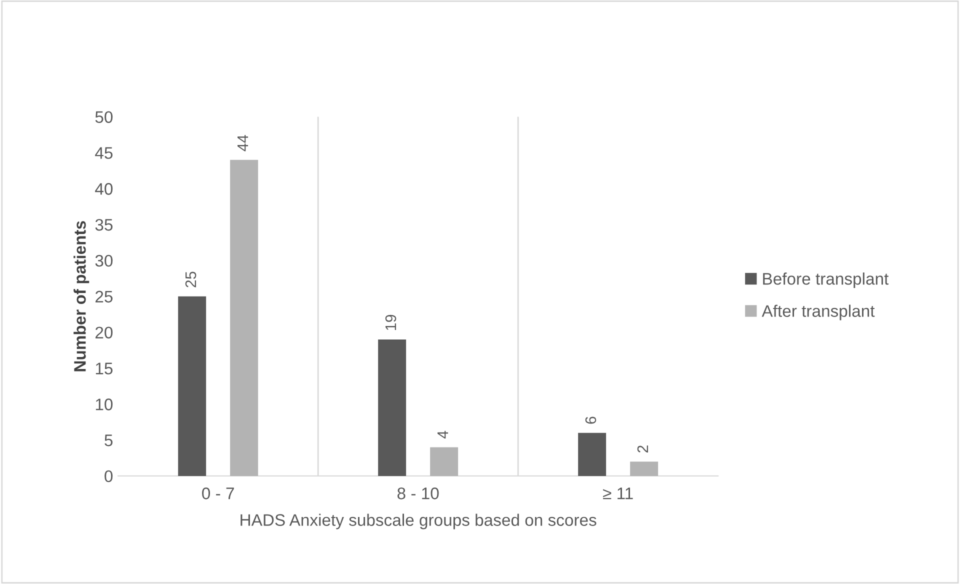 The height and width of the screenshot is (584, 960). Describe the element at coordinates (82, 296) in the screenshot. I see `y-axis-title: Number of patients` at that location.